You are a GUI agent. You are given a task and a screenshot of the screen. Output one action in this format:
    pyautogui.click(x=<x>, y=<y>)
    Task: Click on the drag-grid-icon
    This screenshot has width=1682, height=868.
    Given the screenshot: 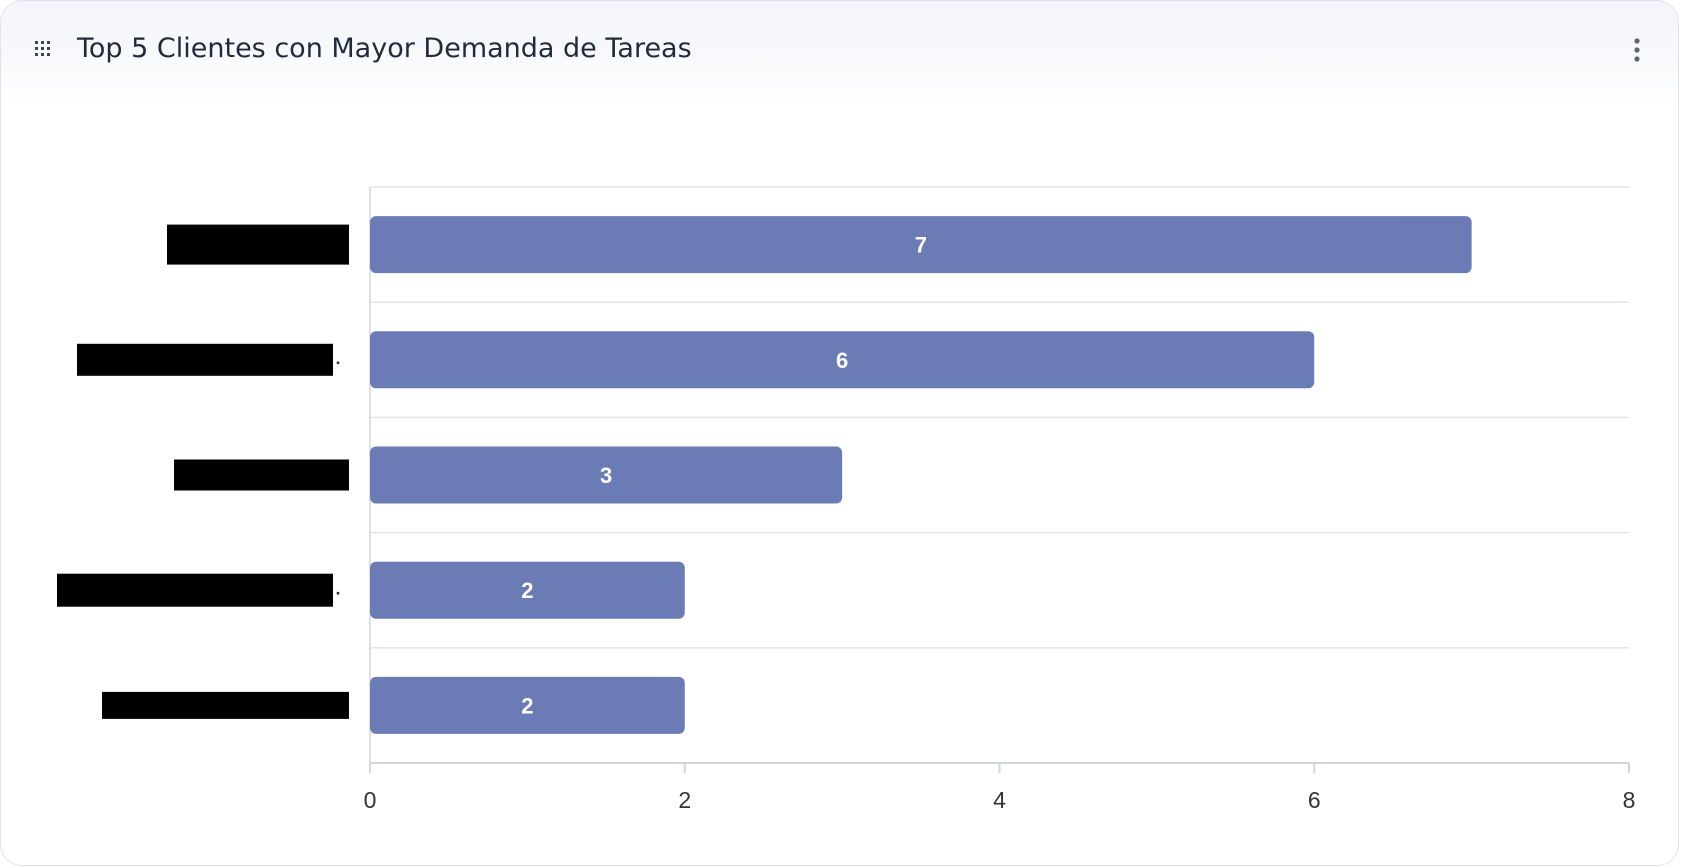 What is the action you would take?
    pyautogui.click(x=43, y=50)
    